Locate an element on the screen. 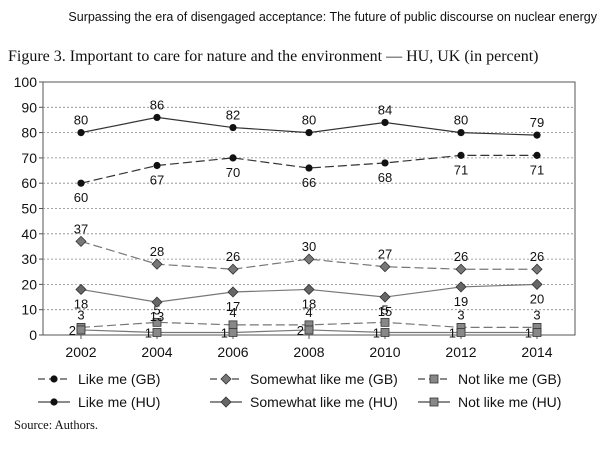 The height and width of the screenshot is (475, 611). series-4: 80 86 82 80 84 80 79 is located at coordinates (309, 118).